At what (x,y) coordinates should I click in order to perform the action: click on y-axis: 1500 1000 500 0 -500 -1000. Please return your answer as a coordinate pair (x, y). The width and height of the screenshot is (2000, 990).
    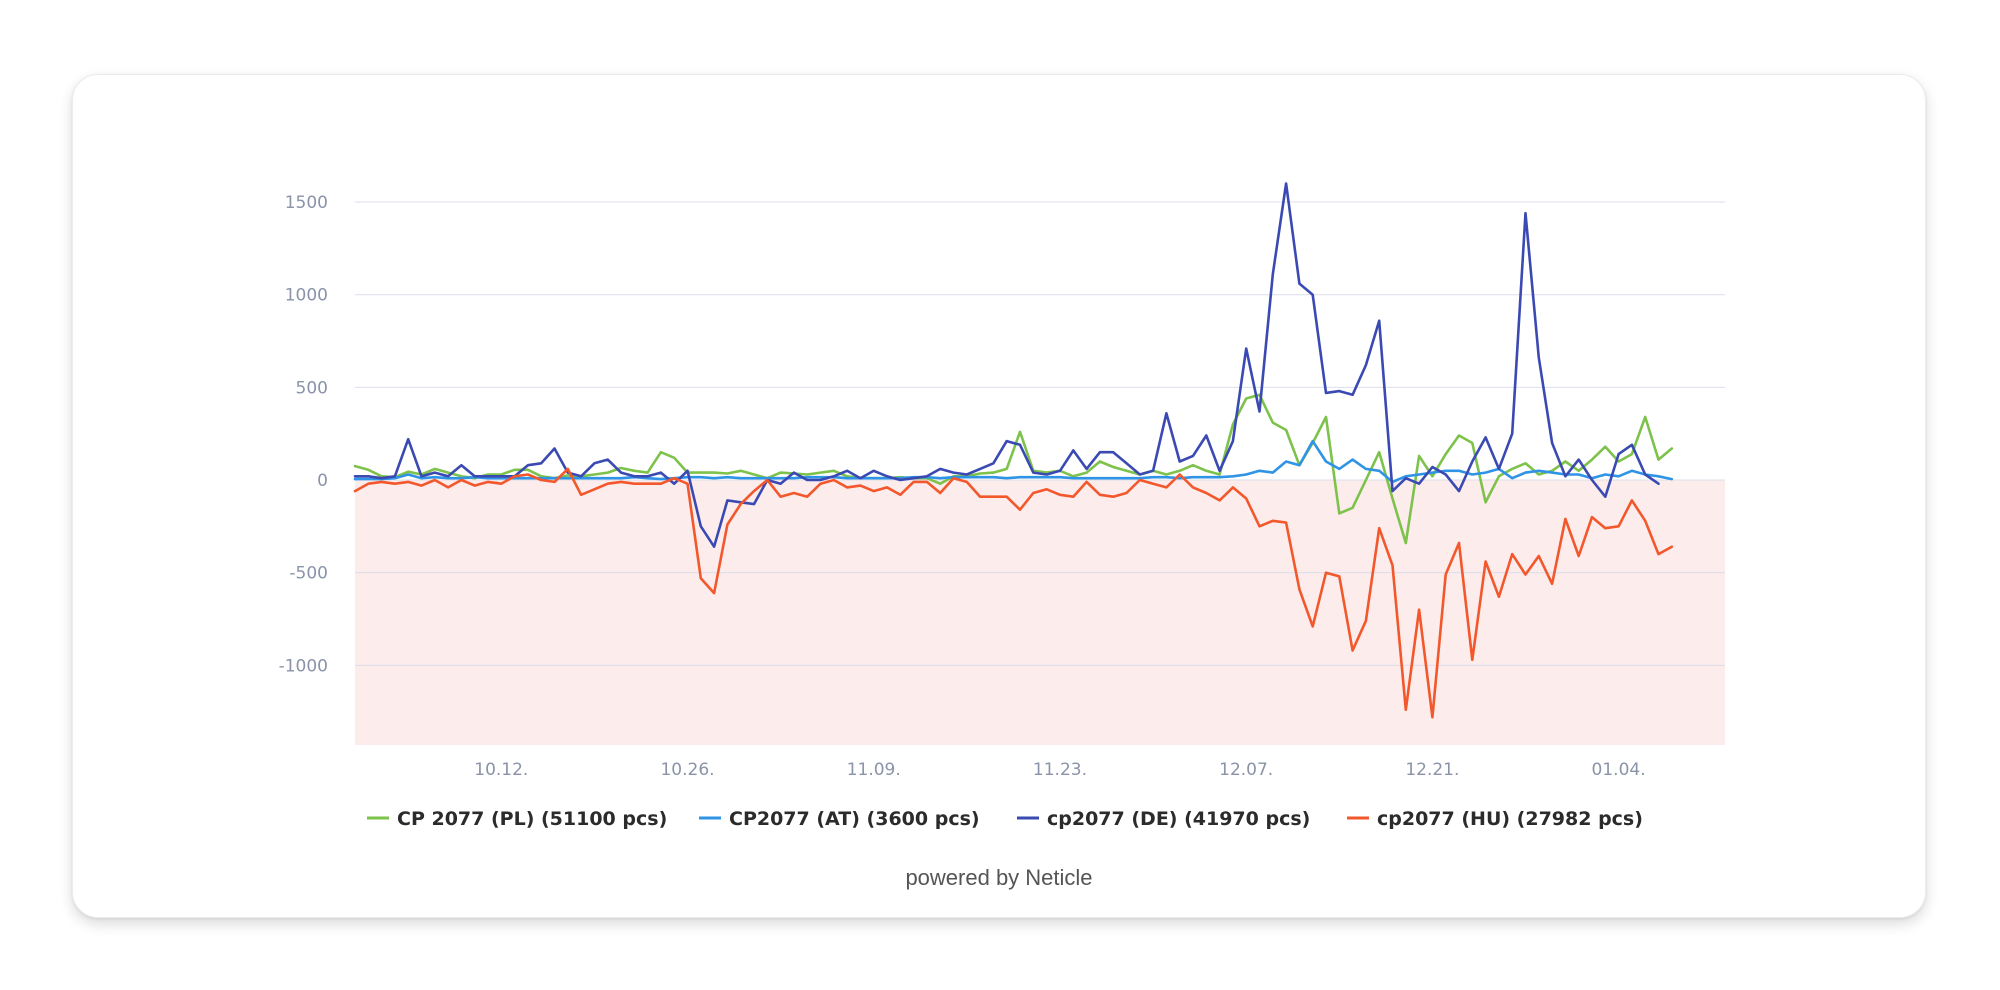
    Looking at the image, I should click on (303, 434).